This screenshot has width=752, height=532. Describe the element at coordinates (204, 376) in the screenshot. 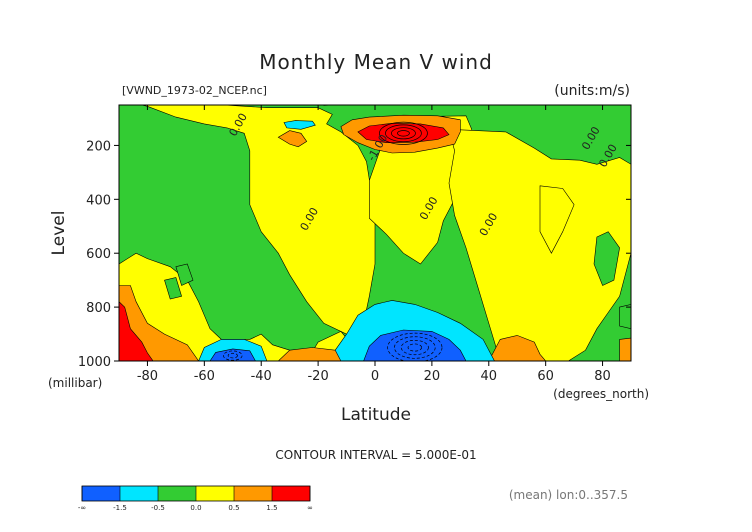

I see `x-tick-label: -60` at that location.